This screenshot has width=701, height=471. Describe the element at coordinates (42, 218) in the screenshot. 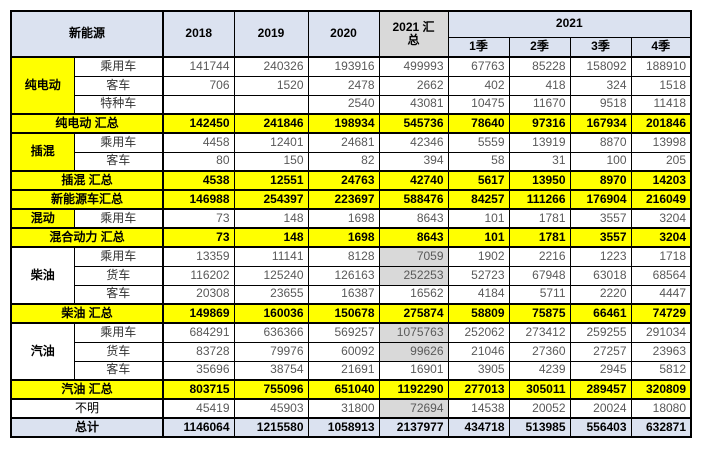

I see `category-cell: 混动` at that location.